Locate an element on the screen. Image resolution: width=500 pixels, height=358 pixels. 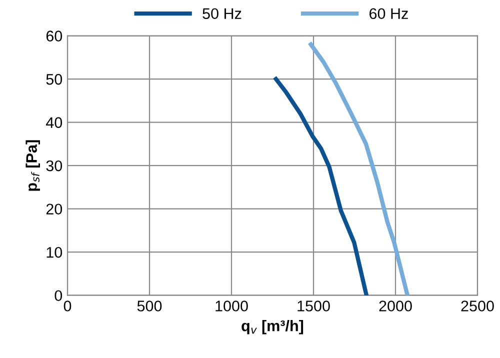
y-tick-label: 50 is located at coordinates (54, 79).